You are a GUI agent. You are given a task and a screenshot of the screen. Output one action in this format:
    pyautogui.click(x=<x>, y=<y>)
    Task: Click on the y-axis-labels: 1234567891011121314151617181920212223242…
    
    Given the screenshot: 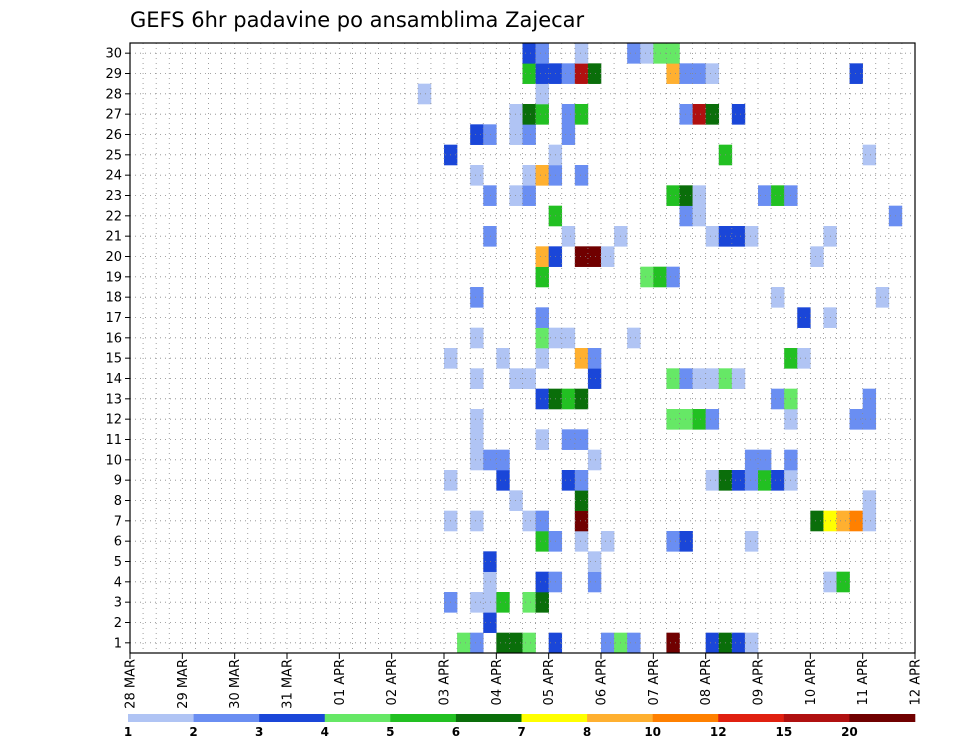 What is the action you would take?
    pyautogui.click(x=117, y=349)
    